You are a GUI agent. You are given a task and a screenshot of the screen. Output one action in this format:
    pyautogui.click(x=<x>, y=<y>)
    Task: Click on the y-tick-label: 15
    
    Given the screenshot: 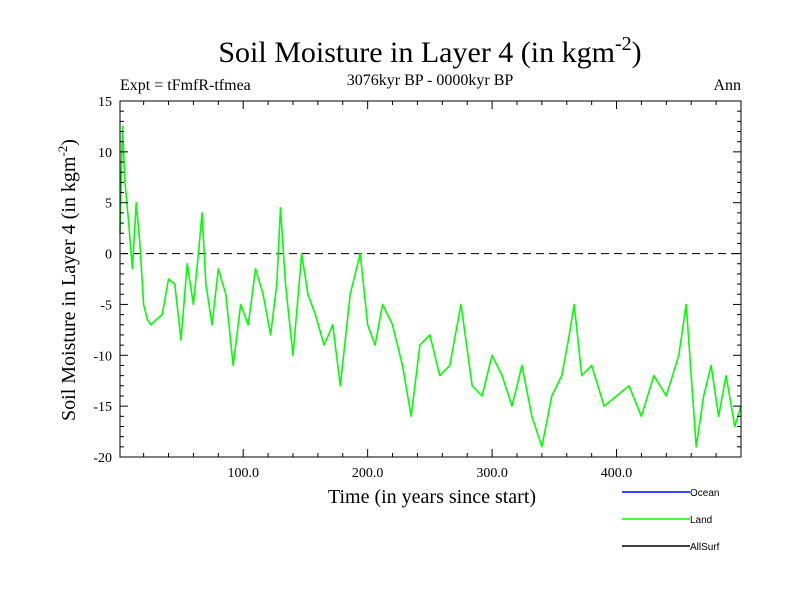 What is the action you would take?
    pyautogui.click(x=105, y=102)
    